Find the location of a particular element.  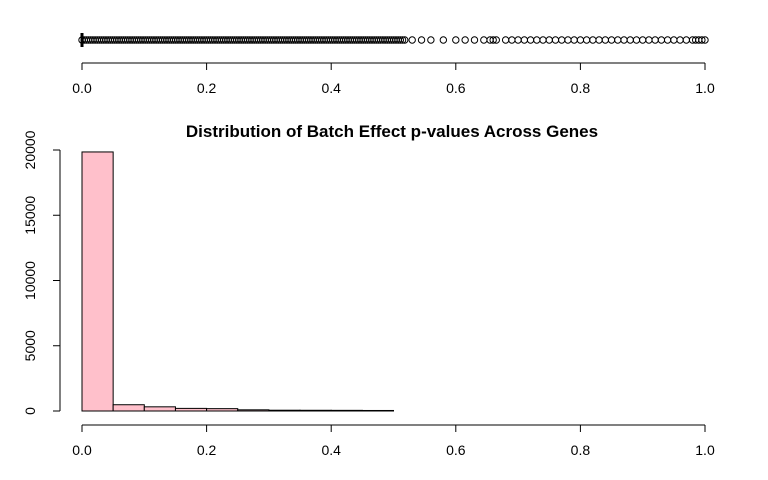

y-tick-label: 10000 is located at coordinates (30, 280).